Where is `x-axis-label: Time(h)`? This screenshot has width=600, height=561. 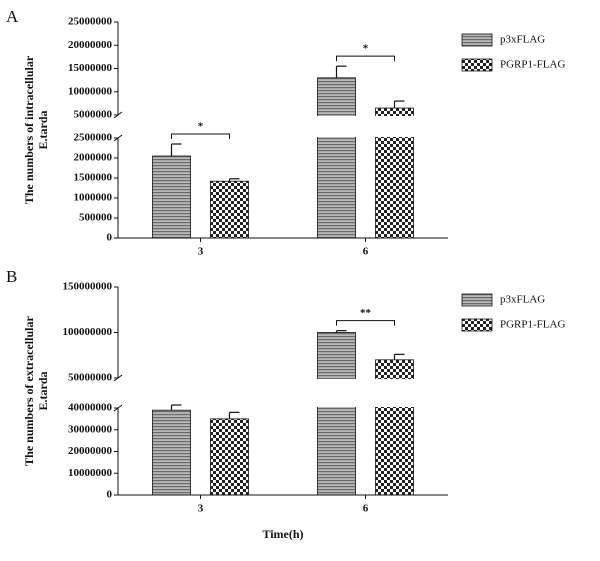
x-axis-label: Time(h) is located at coordinates (282, 534).